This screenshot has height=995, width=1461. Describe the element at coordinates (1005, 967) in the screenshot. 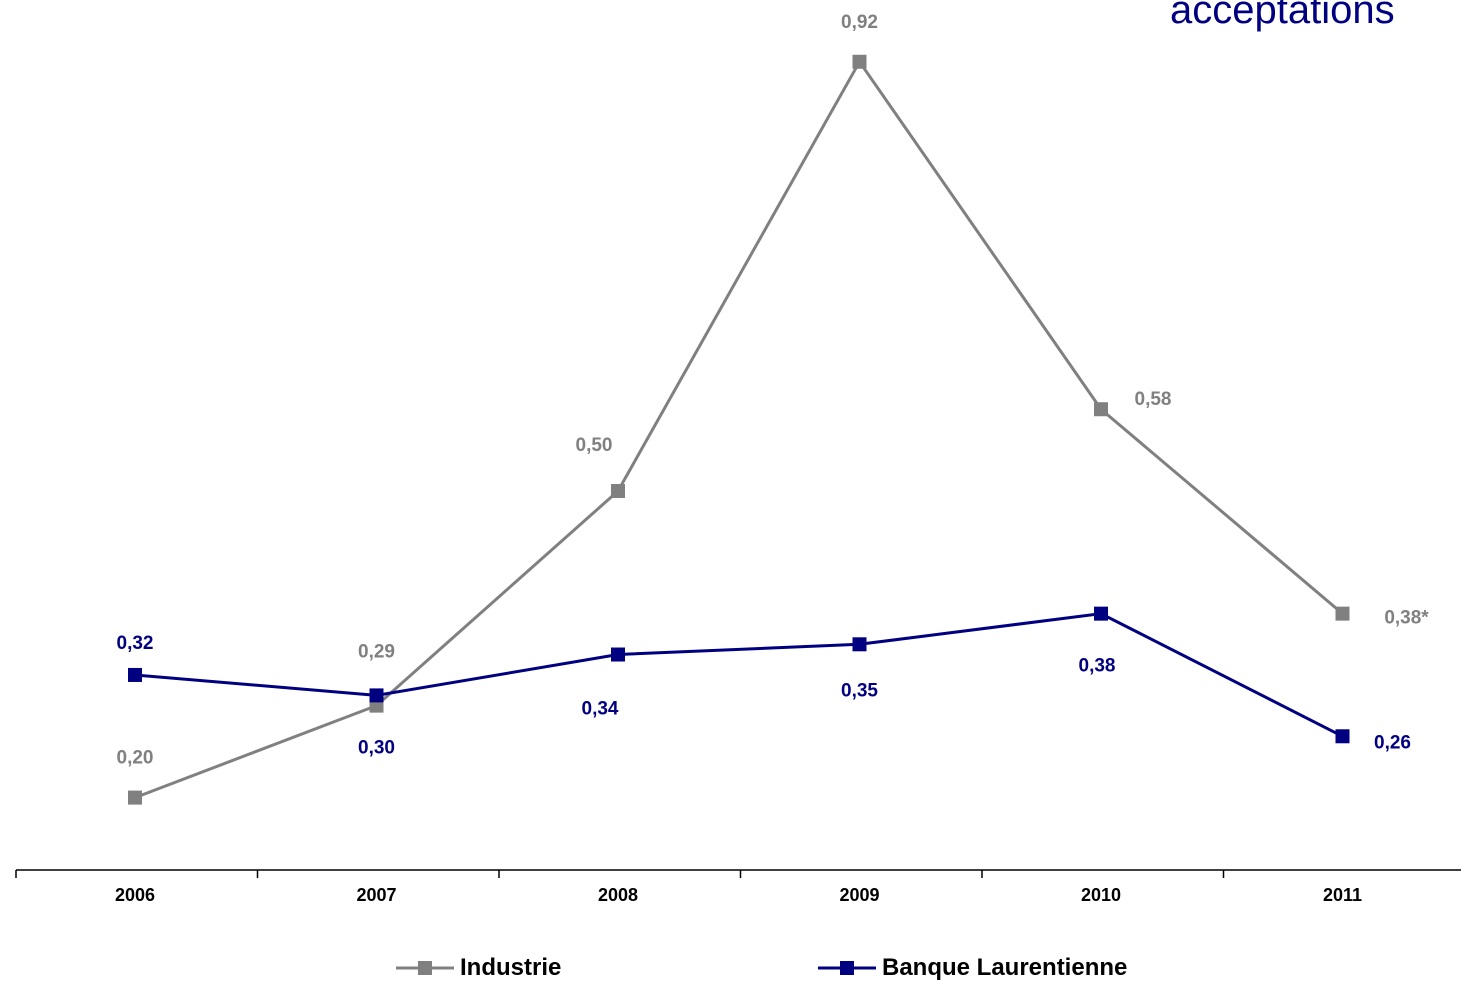

I see `legend-label-banque-laurentienne: Banque Laurentienne` at that location.